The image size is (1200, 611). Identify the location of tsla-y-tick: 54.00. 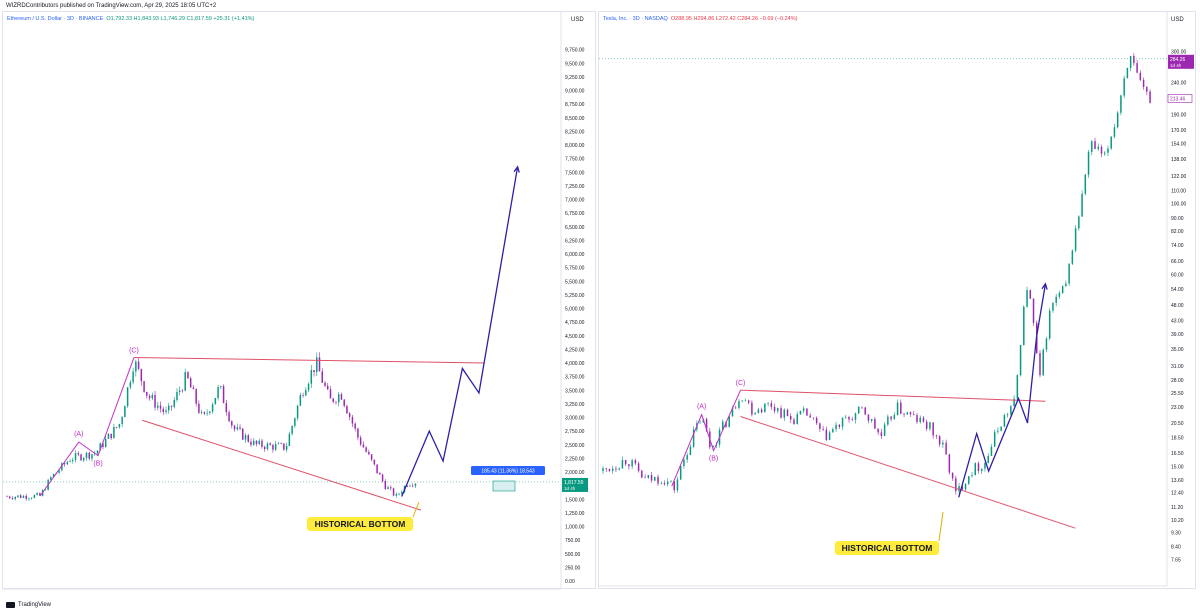
(1177, 290).